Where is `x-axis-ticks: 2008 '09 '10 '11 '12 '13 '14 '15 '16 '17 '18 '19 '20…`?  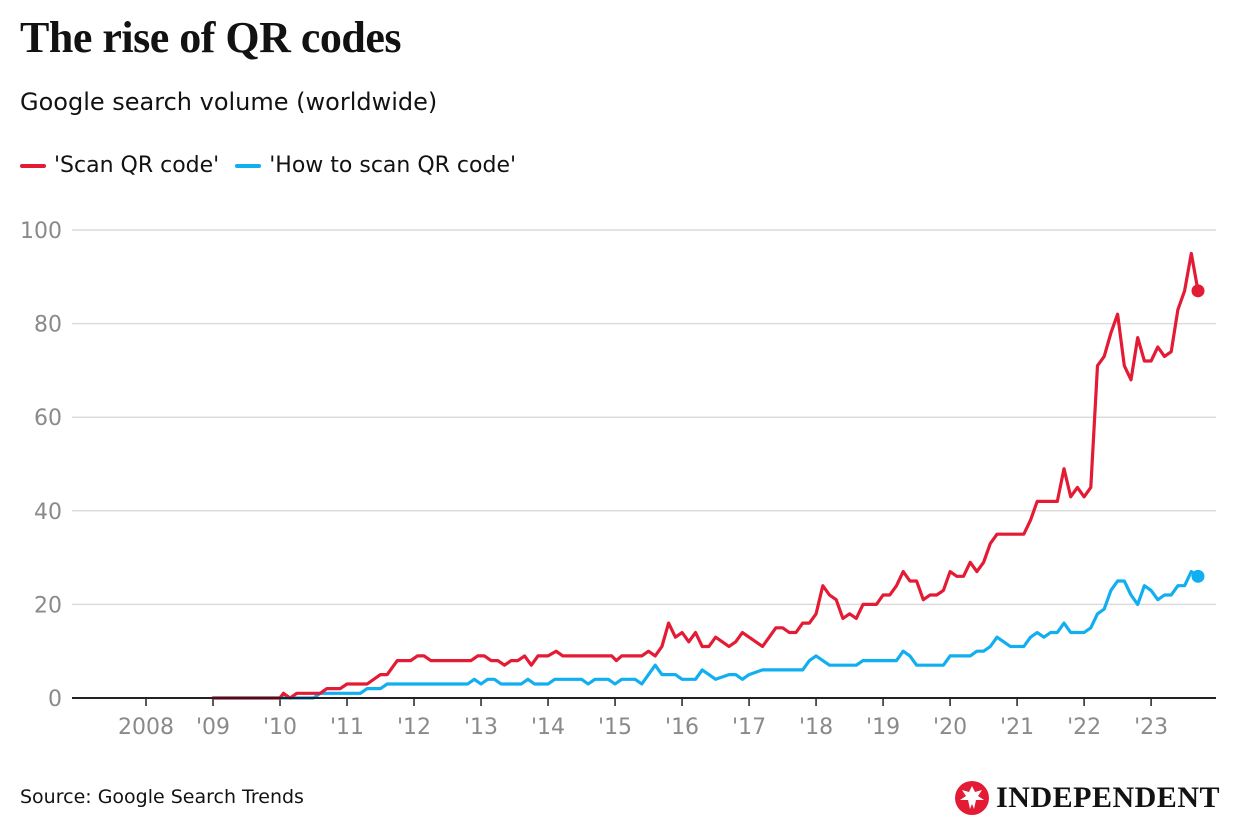 x-axis-ticks: 2008 '09 '10 '11 '12 '13 '14 '15 '16 '17 '18 '19 '20… is located at coordinates (643, 719).